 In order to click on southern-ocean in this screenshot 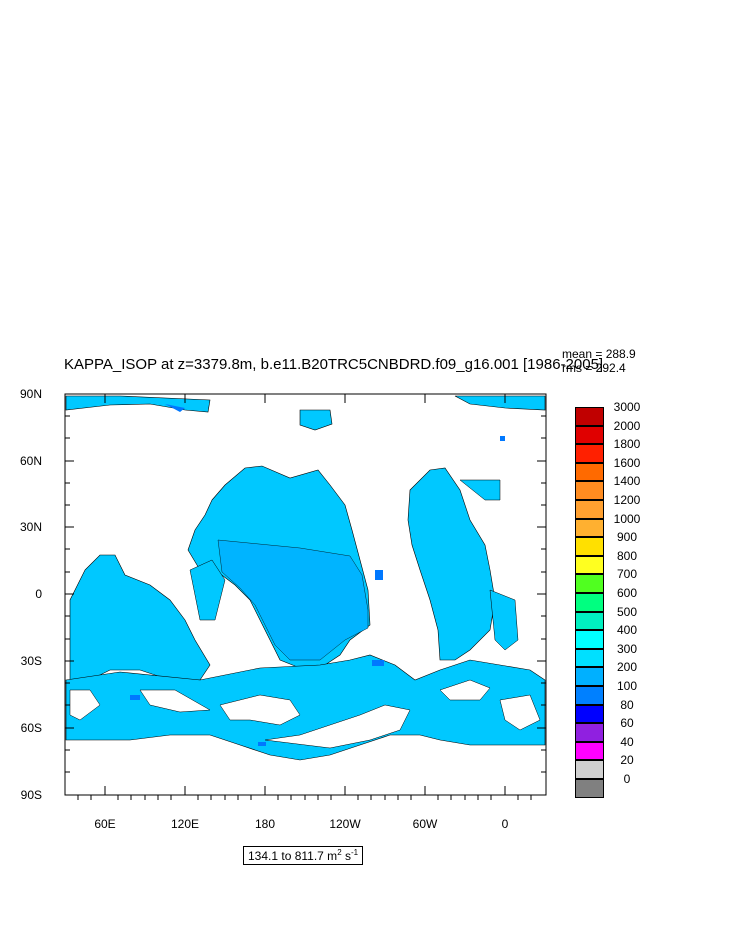, I will do `click(305, 707)`.